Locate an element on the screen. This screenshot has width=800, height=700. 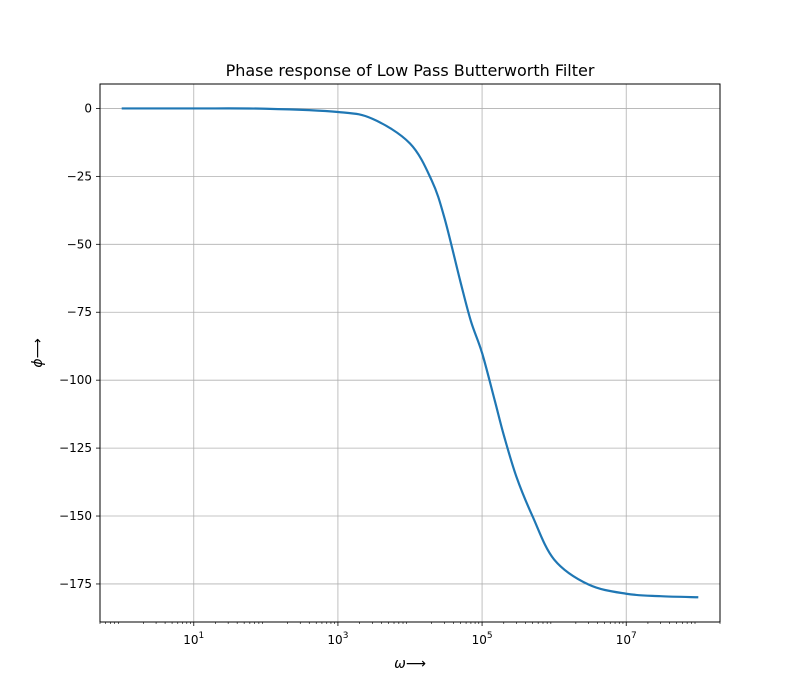
y-tick-label: −25 is located at coordinates (79, 176).